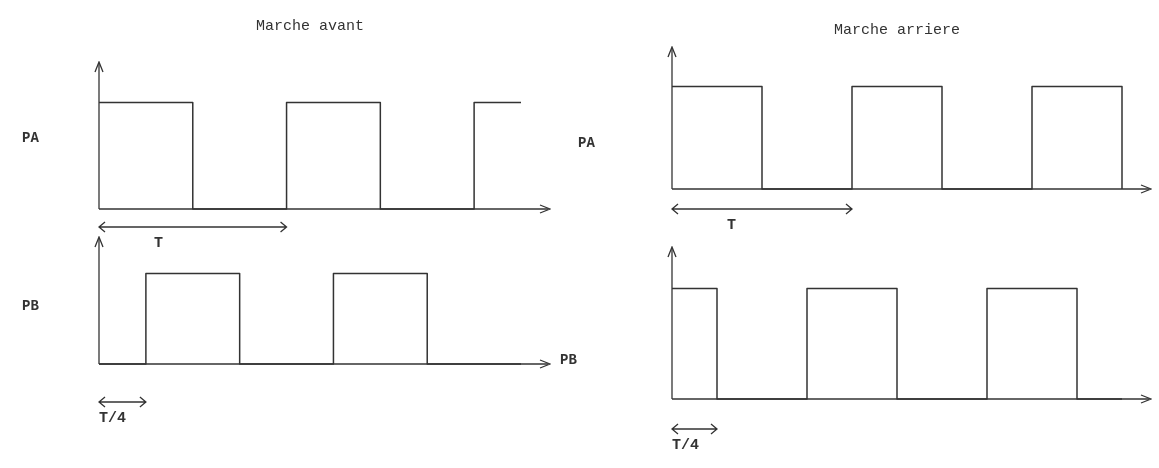 The image size is (1159, 468). Describe the element at coordinates (310, 26) in the screenshot. I see `chart-title: Marche avant` at that location.